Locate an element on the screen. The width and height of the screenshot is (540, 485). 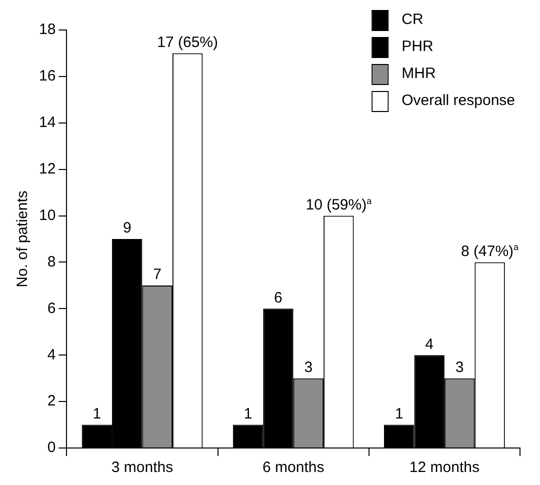
data-label: 6 is located at coordinates (278, 297).